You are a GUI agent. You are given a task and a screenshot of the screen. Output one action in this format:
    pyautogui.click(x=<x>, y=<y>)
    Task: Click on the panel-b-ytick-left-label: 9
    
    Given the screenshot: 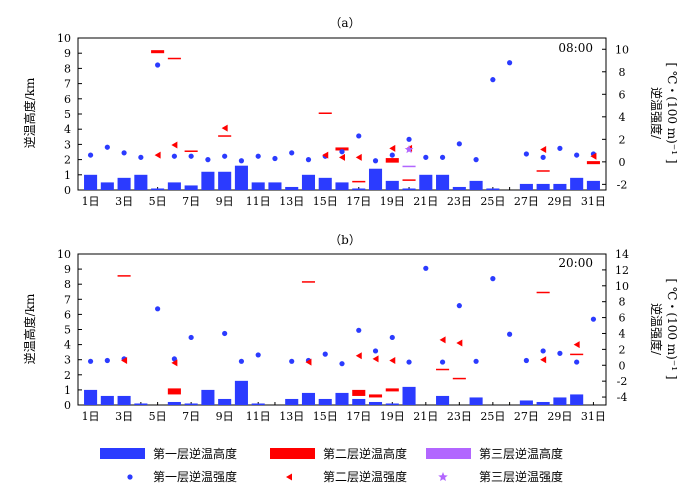 What is the action you would take?
    pyautogui.click(x=67, y=269)
    